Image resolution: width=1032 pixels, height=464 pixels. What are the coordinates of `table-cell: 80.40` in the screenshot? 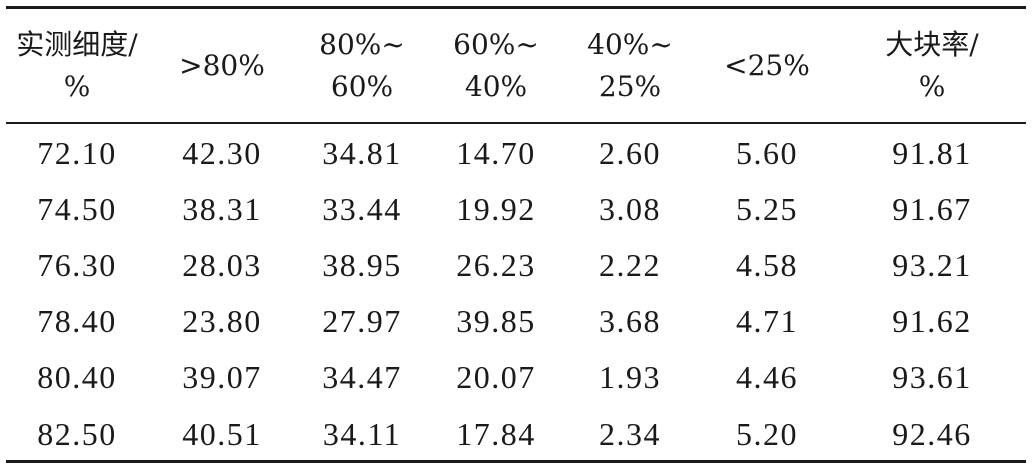 It's located at (77, 377).